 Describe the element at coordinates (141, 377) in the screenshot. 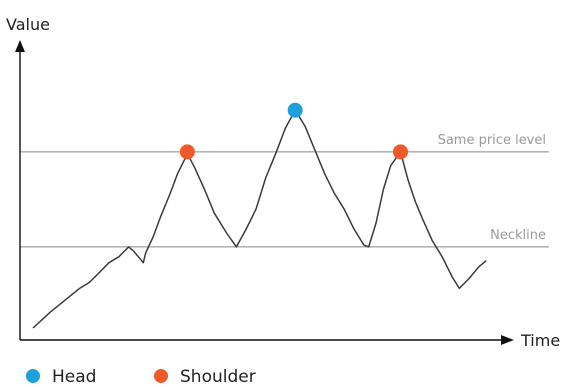

I see `legend: Head Shoulder` at that location.